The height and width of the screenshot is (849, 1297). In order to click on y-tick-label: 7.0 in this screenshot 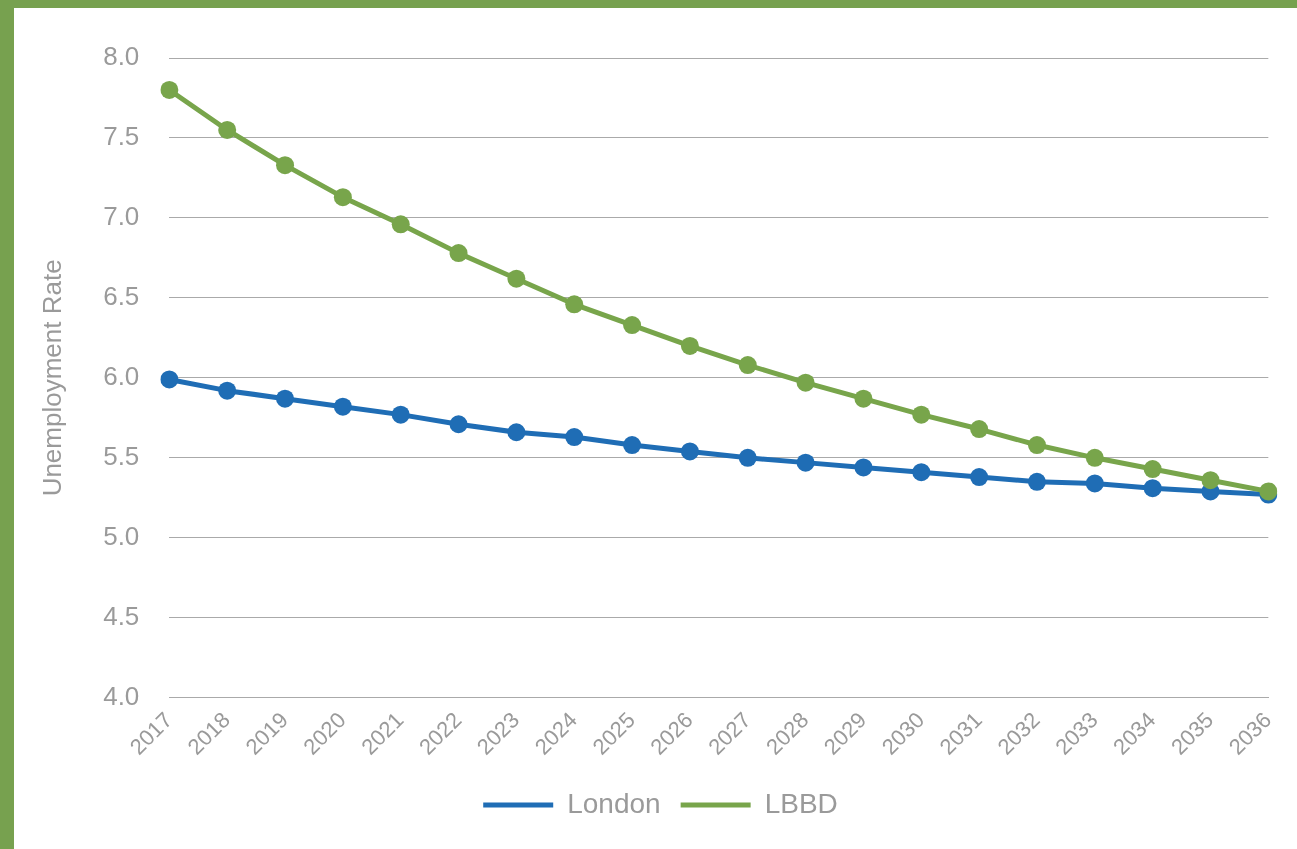, I will do `click(121, 216)`.